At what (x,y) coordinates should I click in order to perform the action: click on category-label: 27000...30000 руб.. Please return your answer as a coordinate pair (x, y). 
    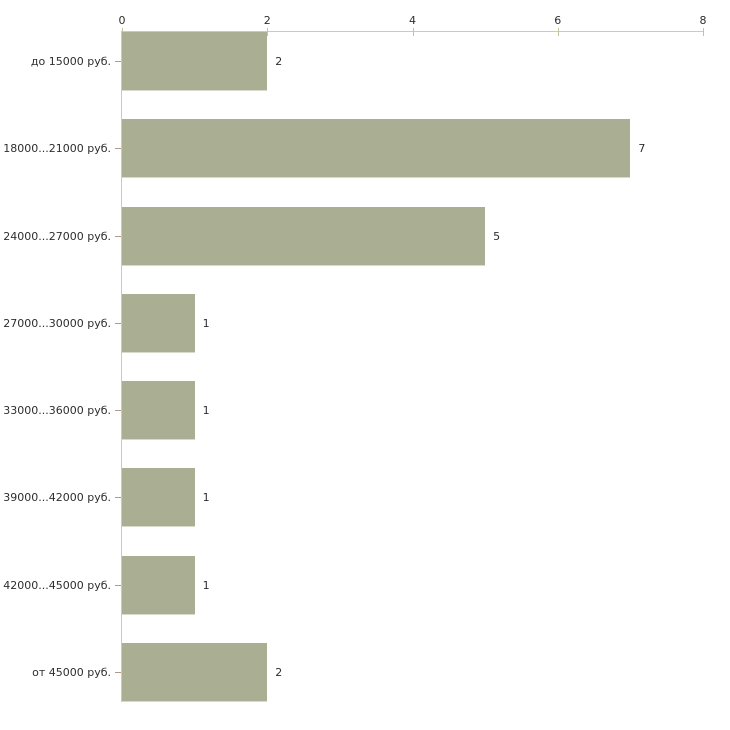
    Looking at the image, I should click on (57, 323).